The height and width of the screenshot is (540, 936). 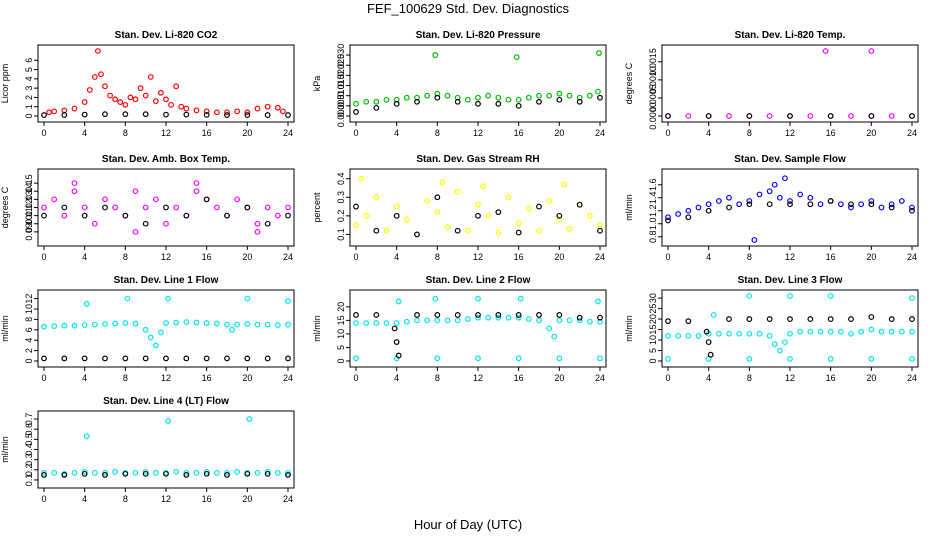 I want to click on y-tick-label: 0.0010, so click(x=653, y=80).